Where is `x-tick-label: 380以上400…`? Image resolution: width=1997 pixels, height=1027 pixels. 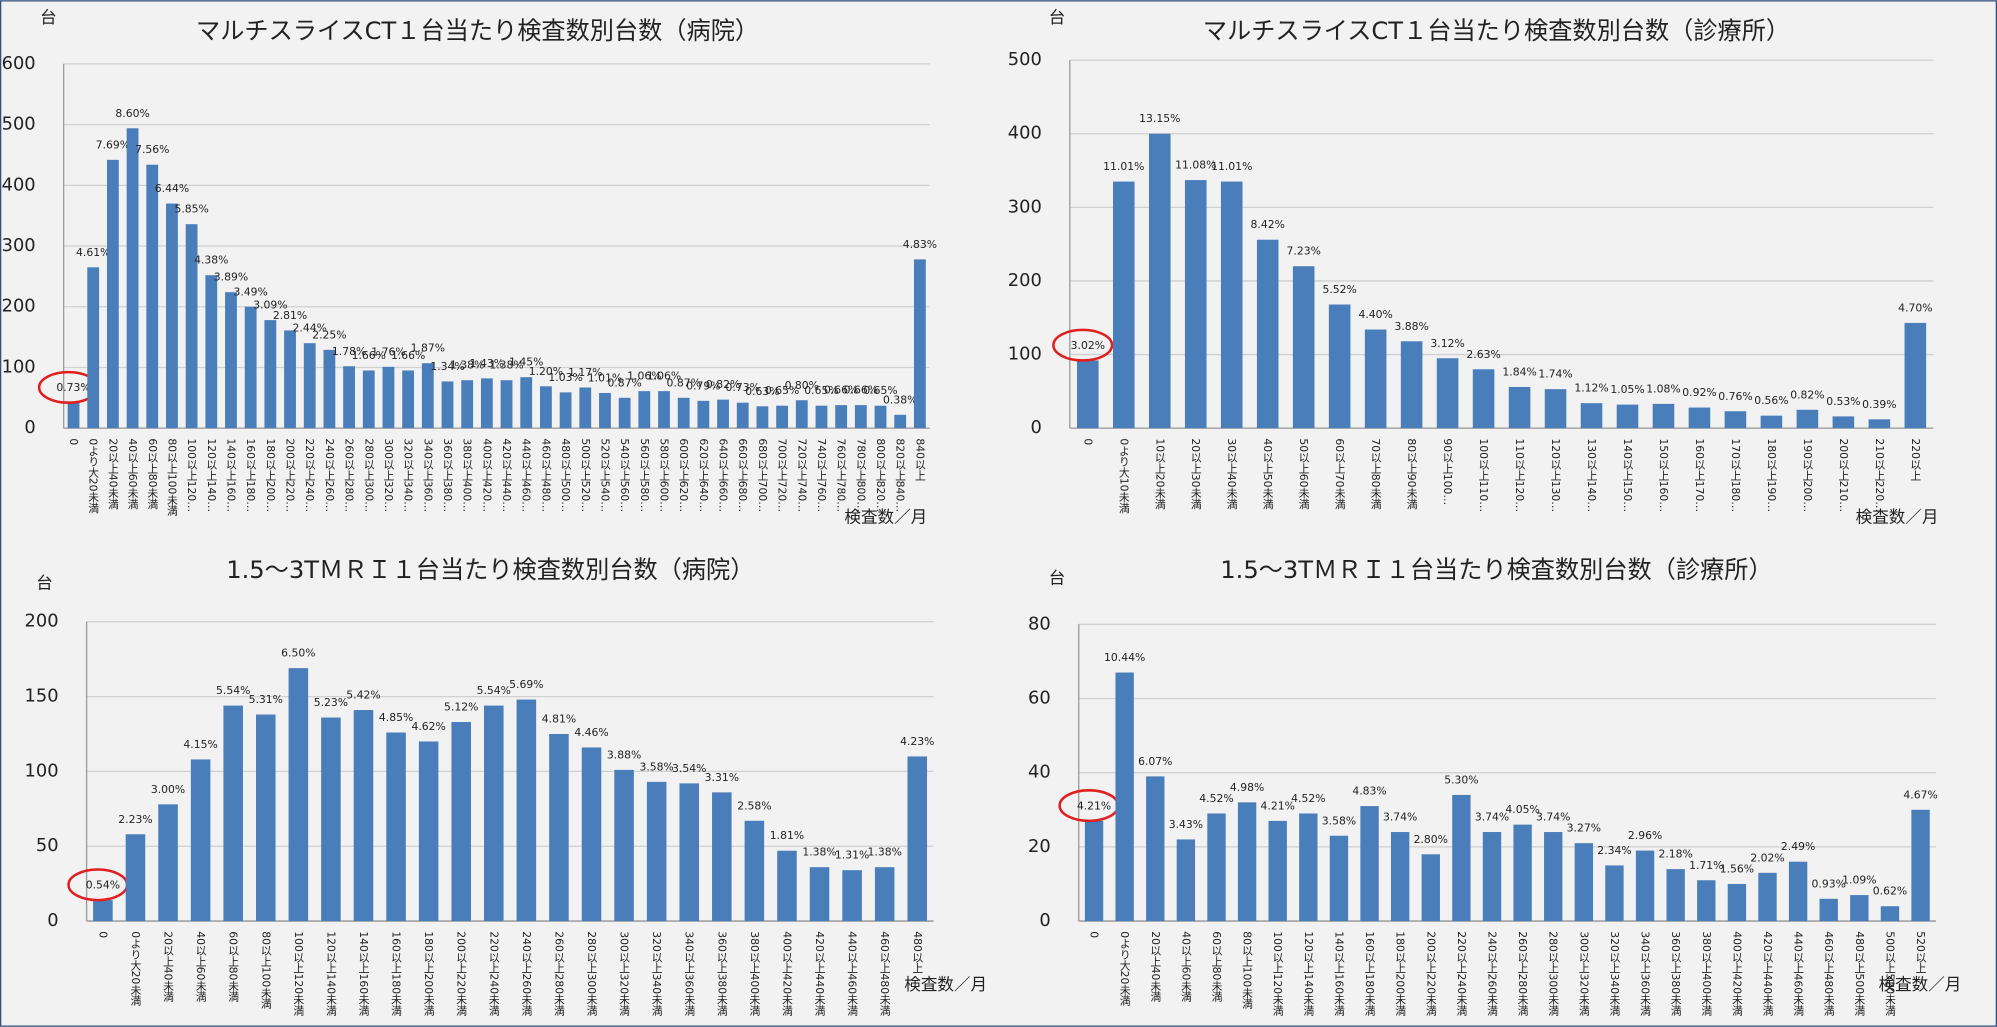
x-tick-label: 380以上400… is located at coordinates (467, 475).